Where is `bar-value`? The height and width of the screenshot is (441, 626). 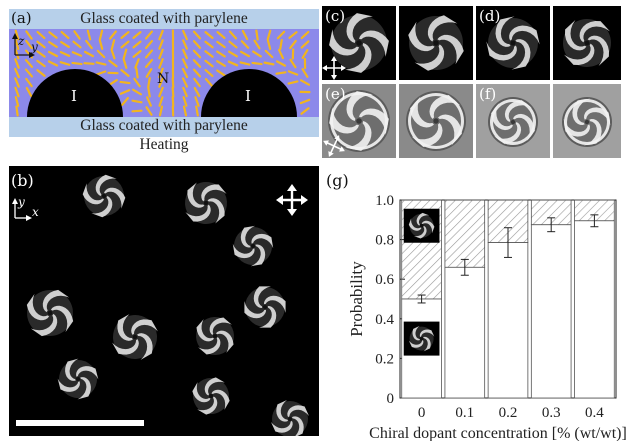 bar-value is located at coordinates (594, 309).